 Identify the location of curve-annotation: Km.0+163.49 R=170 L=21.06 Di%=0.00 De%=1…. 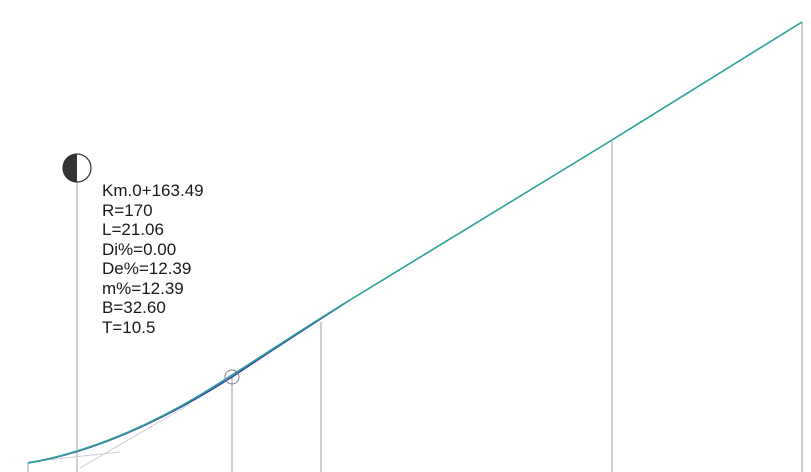
(153, 259).